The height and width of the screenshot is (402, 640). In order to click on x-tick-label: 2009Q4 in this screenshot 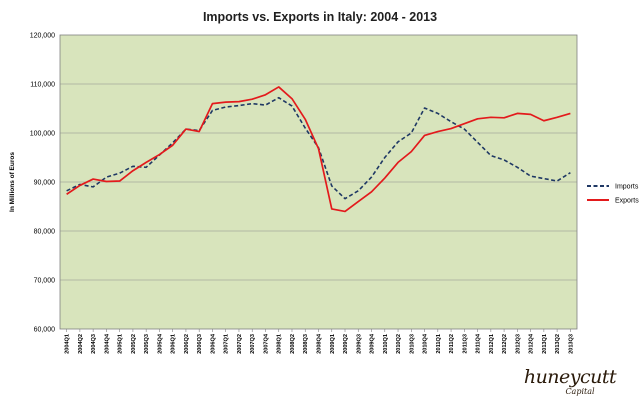, I will do `click(373, 343)`.